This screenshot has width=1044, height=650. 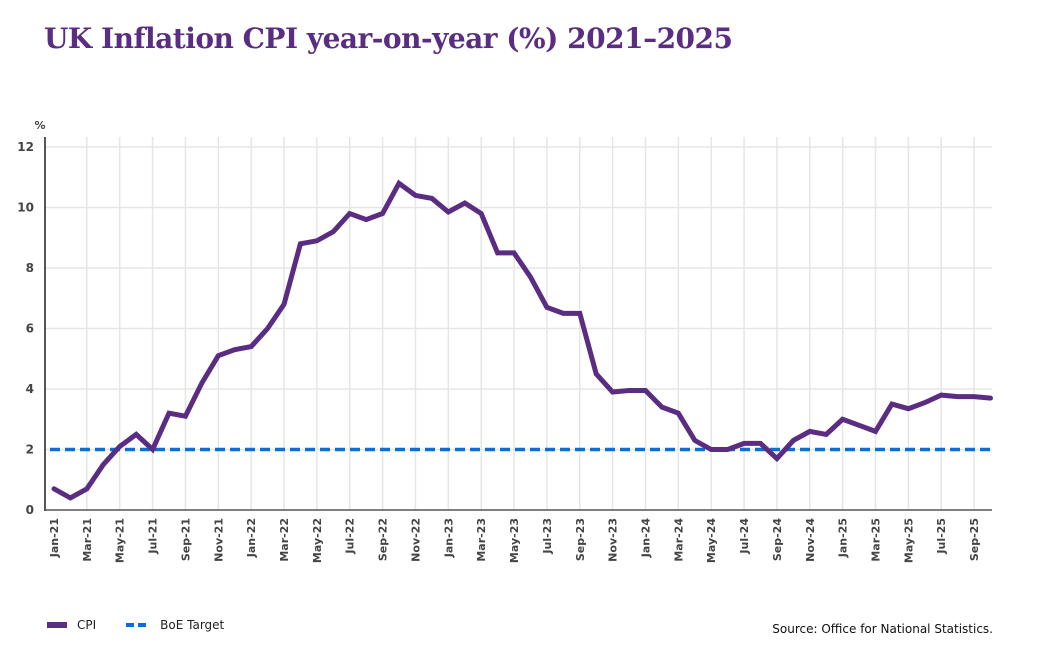 I want to click on legend-item-boe-target: BoE Target, so click(x=175, y=625).